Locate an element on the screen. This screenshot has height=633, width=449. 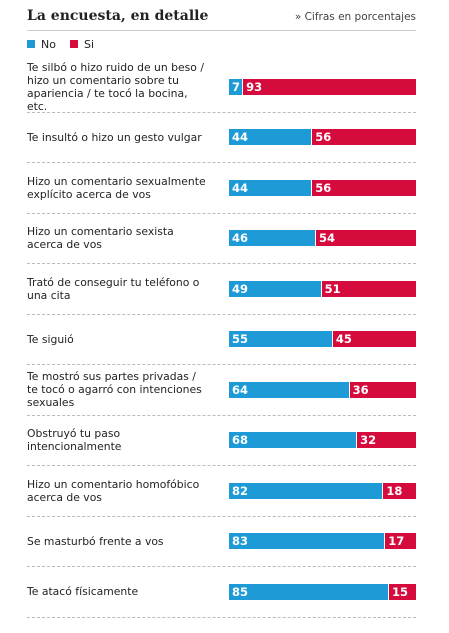
bar-track: 7 93 is located at coordinates (322, 86).